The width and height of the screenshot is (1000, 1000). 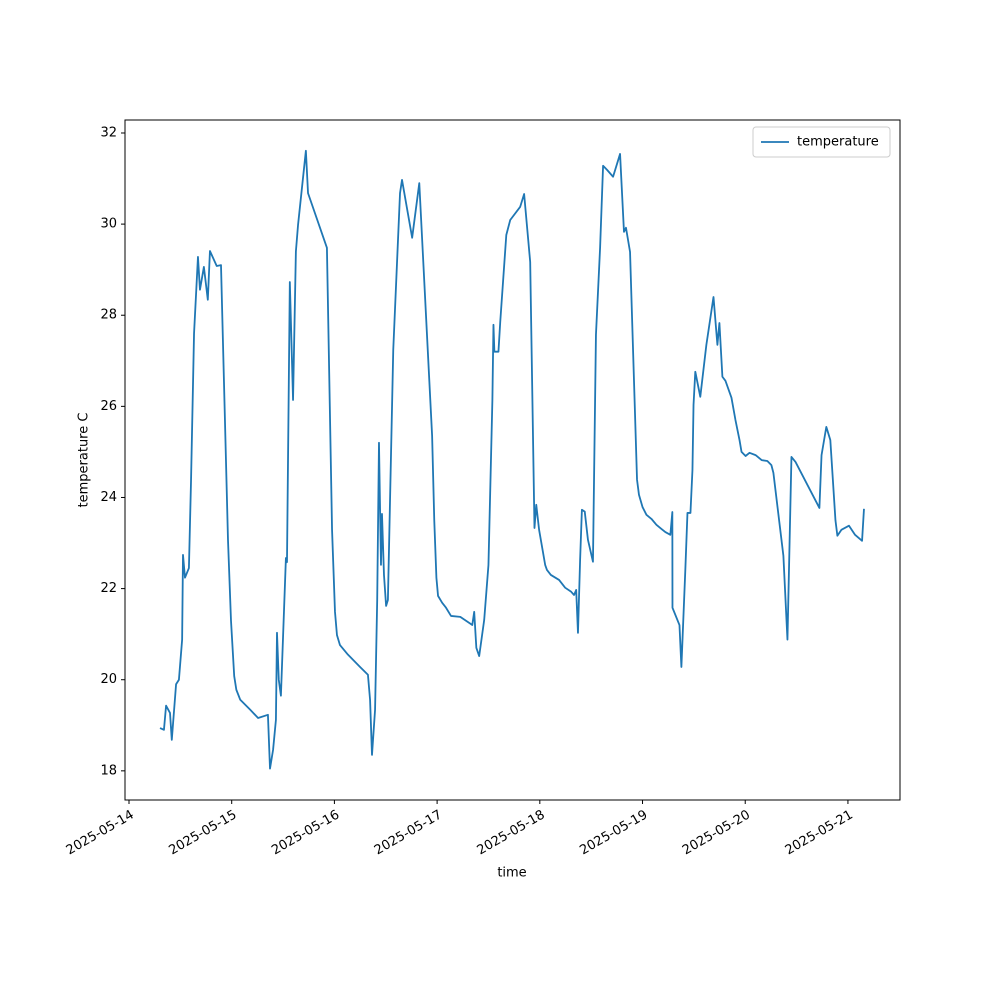 I want to click on y-tick-label: 18, so click(x=108, y=770).